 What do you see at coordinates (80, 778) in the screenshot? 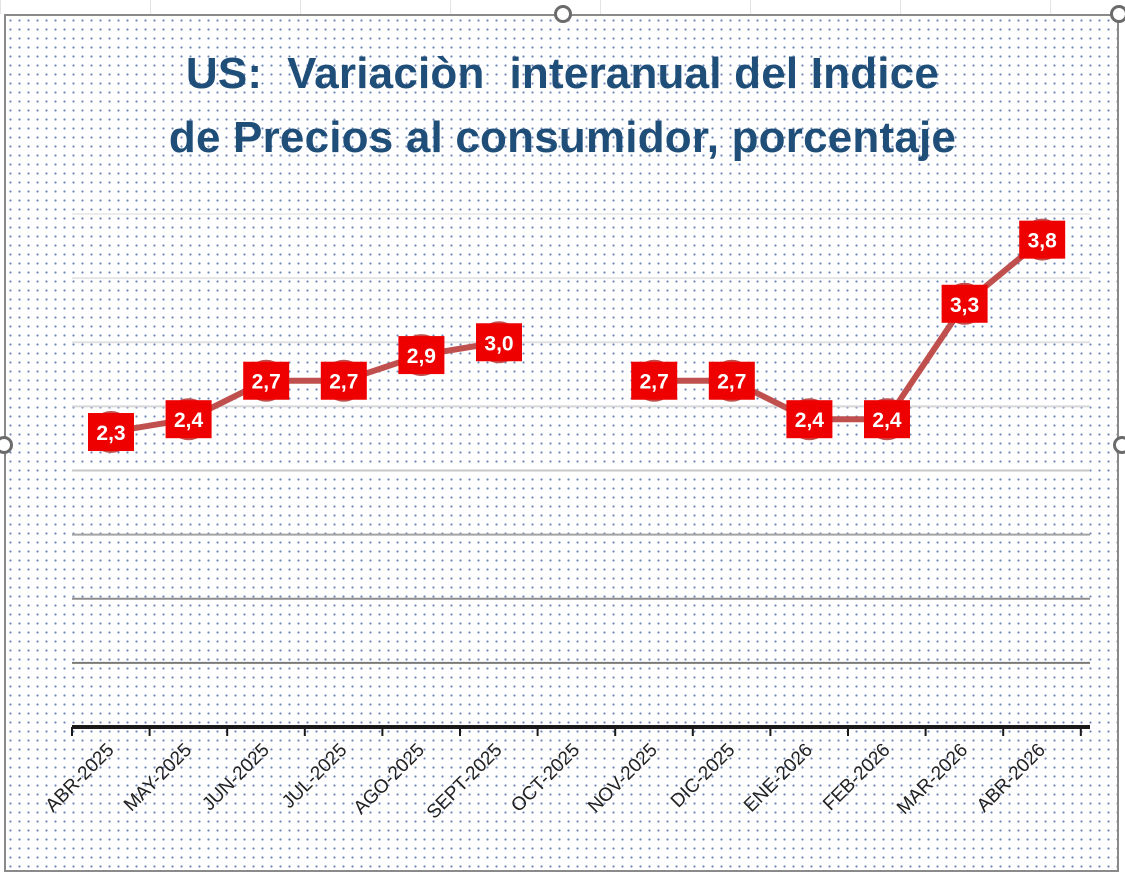
I see `x-tick-label: ABR-2025` at bounding box center [80, 778].